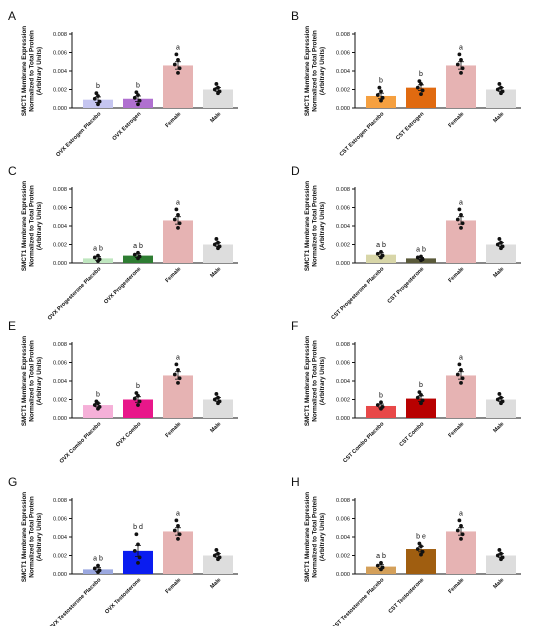 This screenshot has width=550, height=626. Describe the element at coordinates (294, 326) in the screenshot. I see `panel-letter: F` at that location.